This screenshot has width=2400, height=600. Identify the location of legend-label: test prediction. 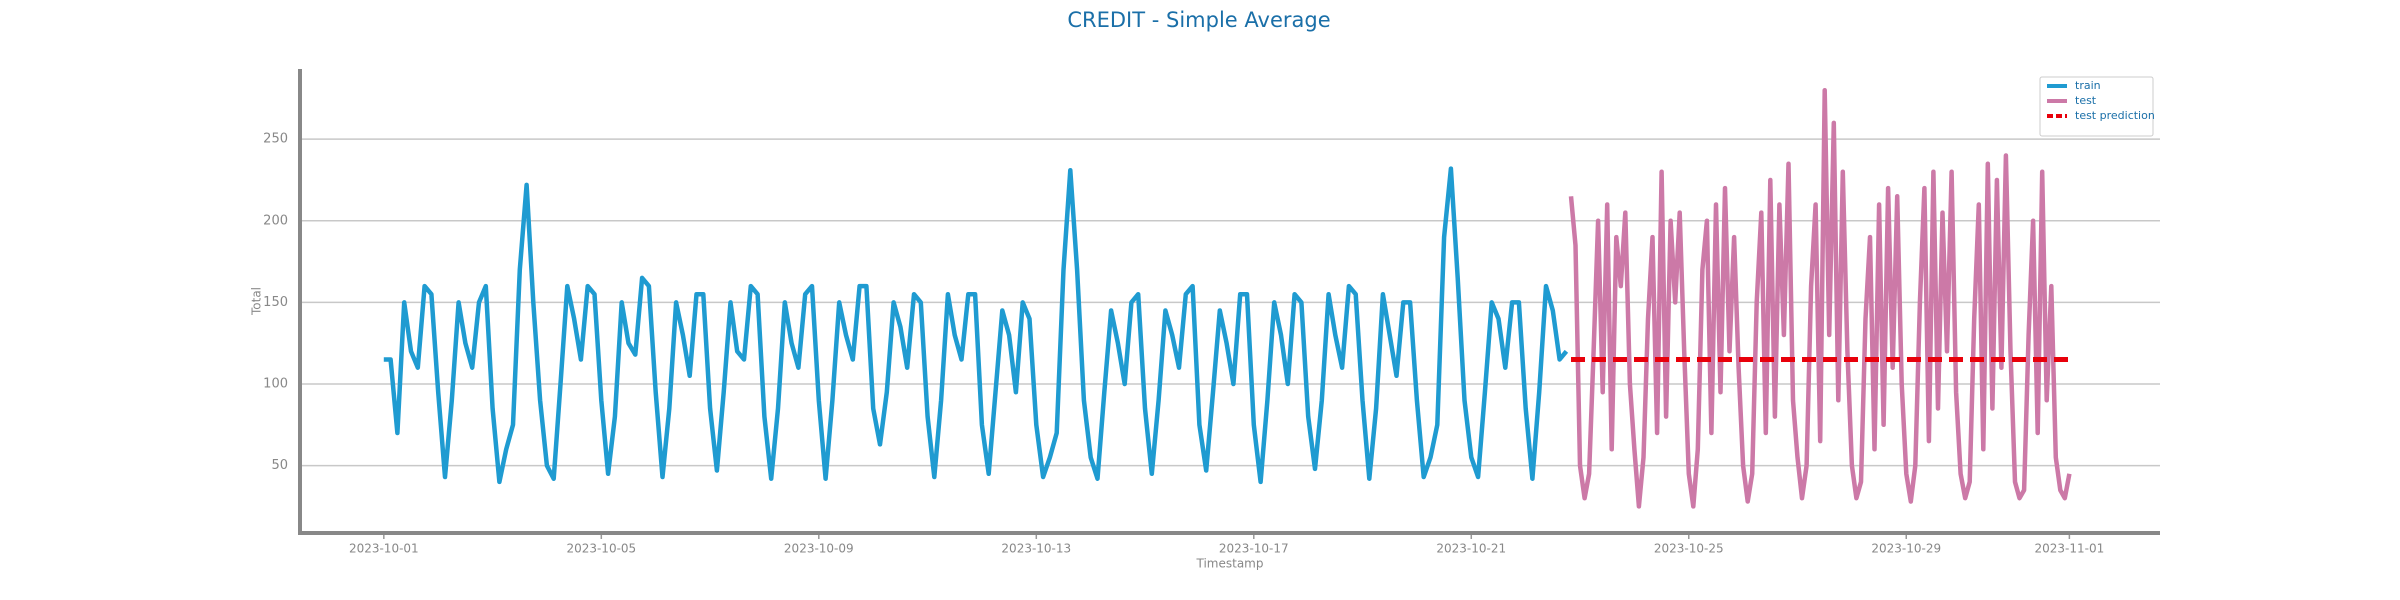
(2115, 115).